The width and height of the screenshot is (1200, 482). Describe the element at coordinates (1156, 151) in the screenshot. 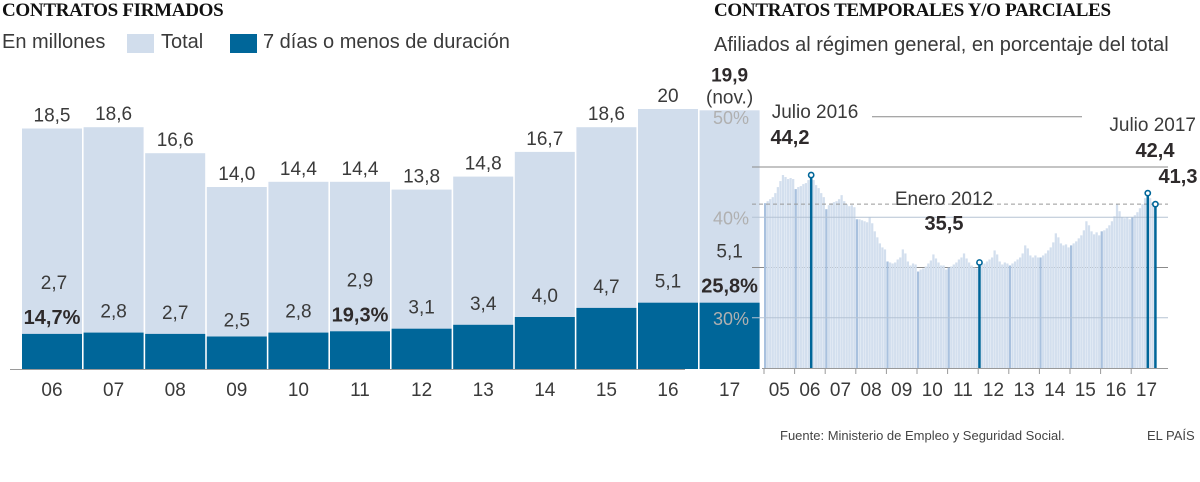

I see `annotation-value-2: 42,4` at that location.